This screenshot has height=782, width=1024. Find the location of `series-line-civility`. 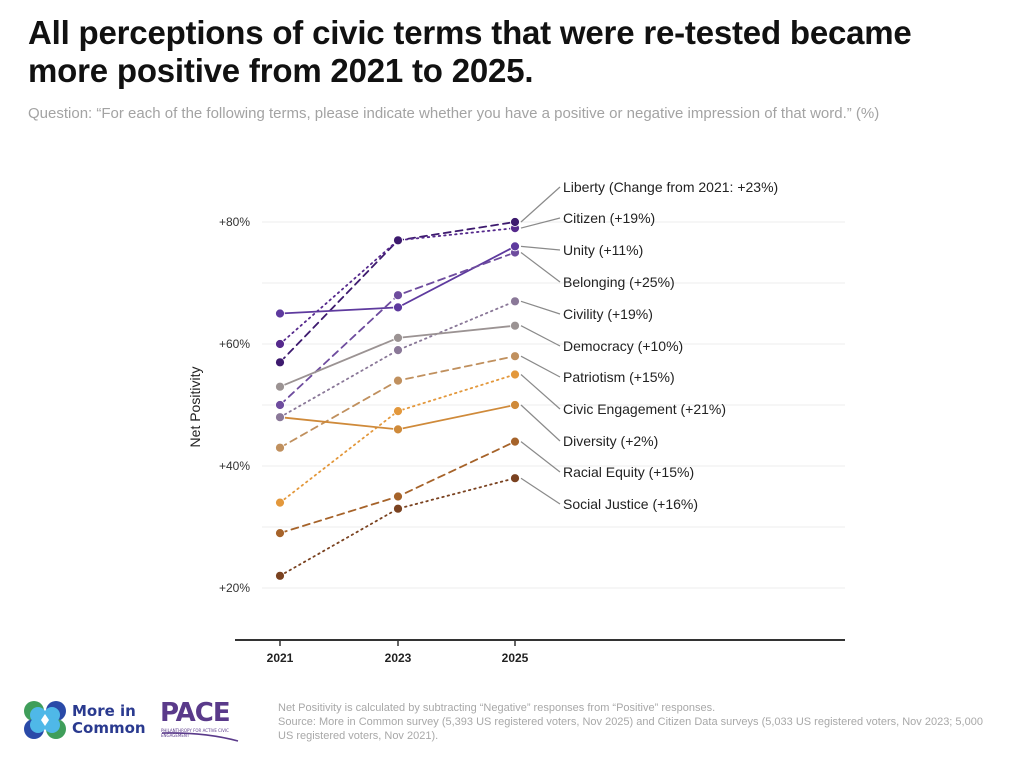

series-line-civility is located at coordinates (397, 359).